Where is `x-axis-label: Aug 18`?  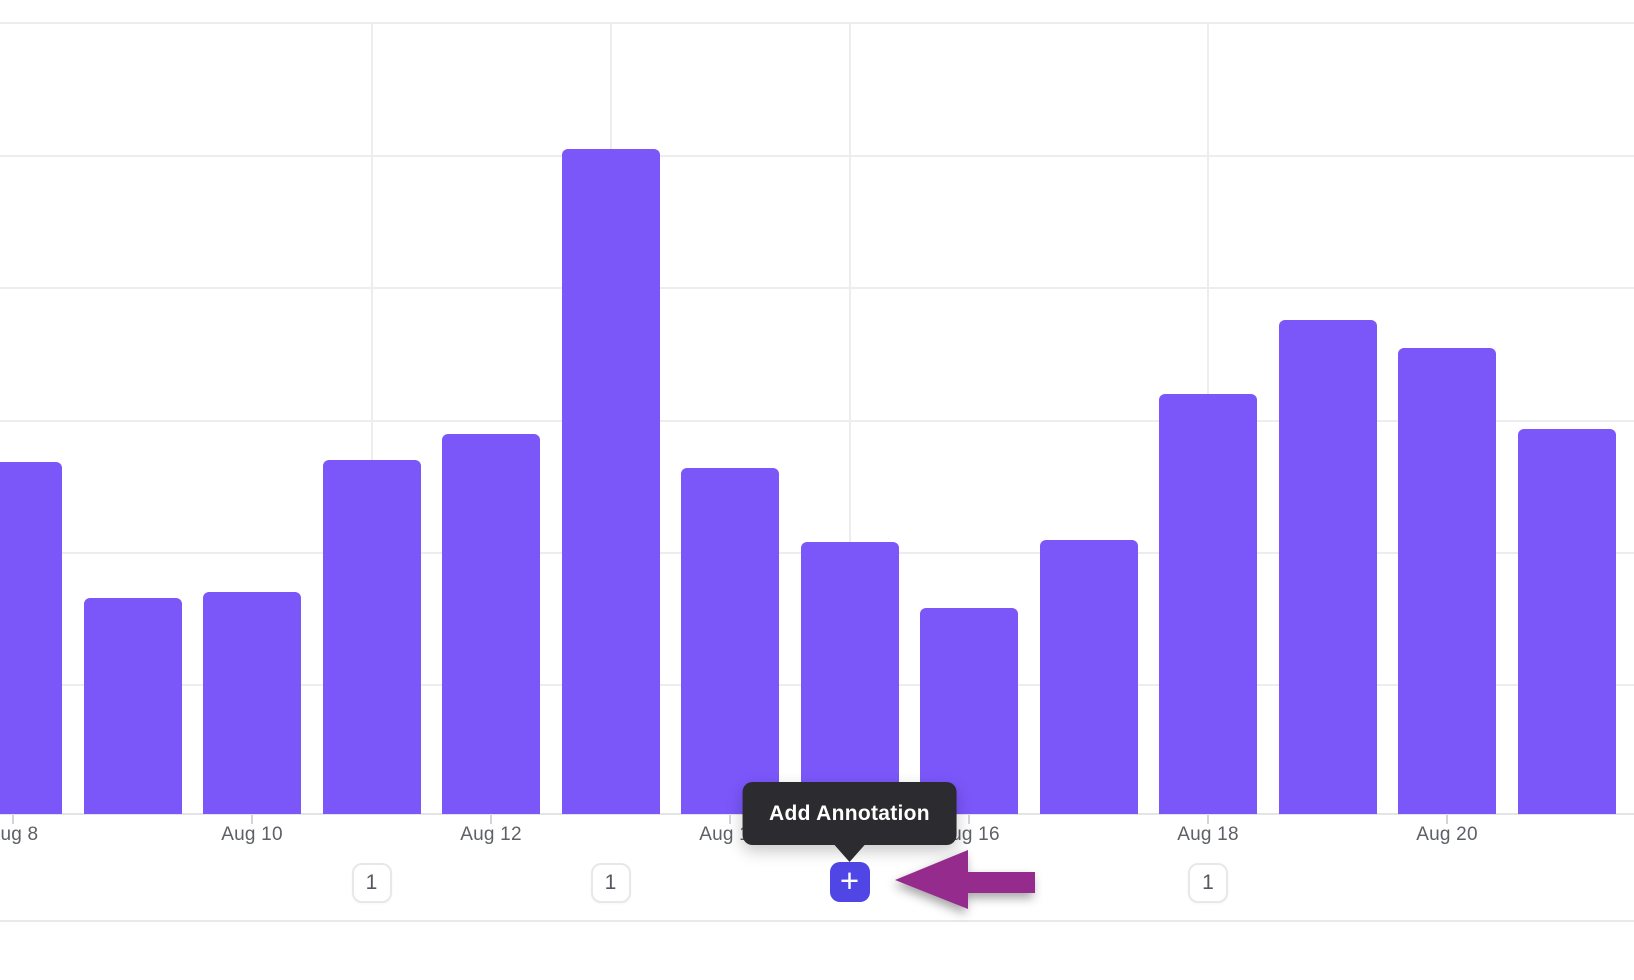
x-axis-label: Aug 18 is located at coordinates (1208, 834).